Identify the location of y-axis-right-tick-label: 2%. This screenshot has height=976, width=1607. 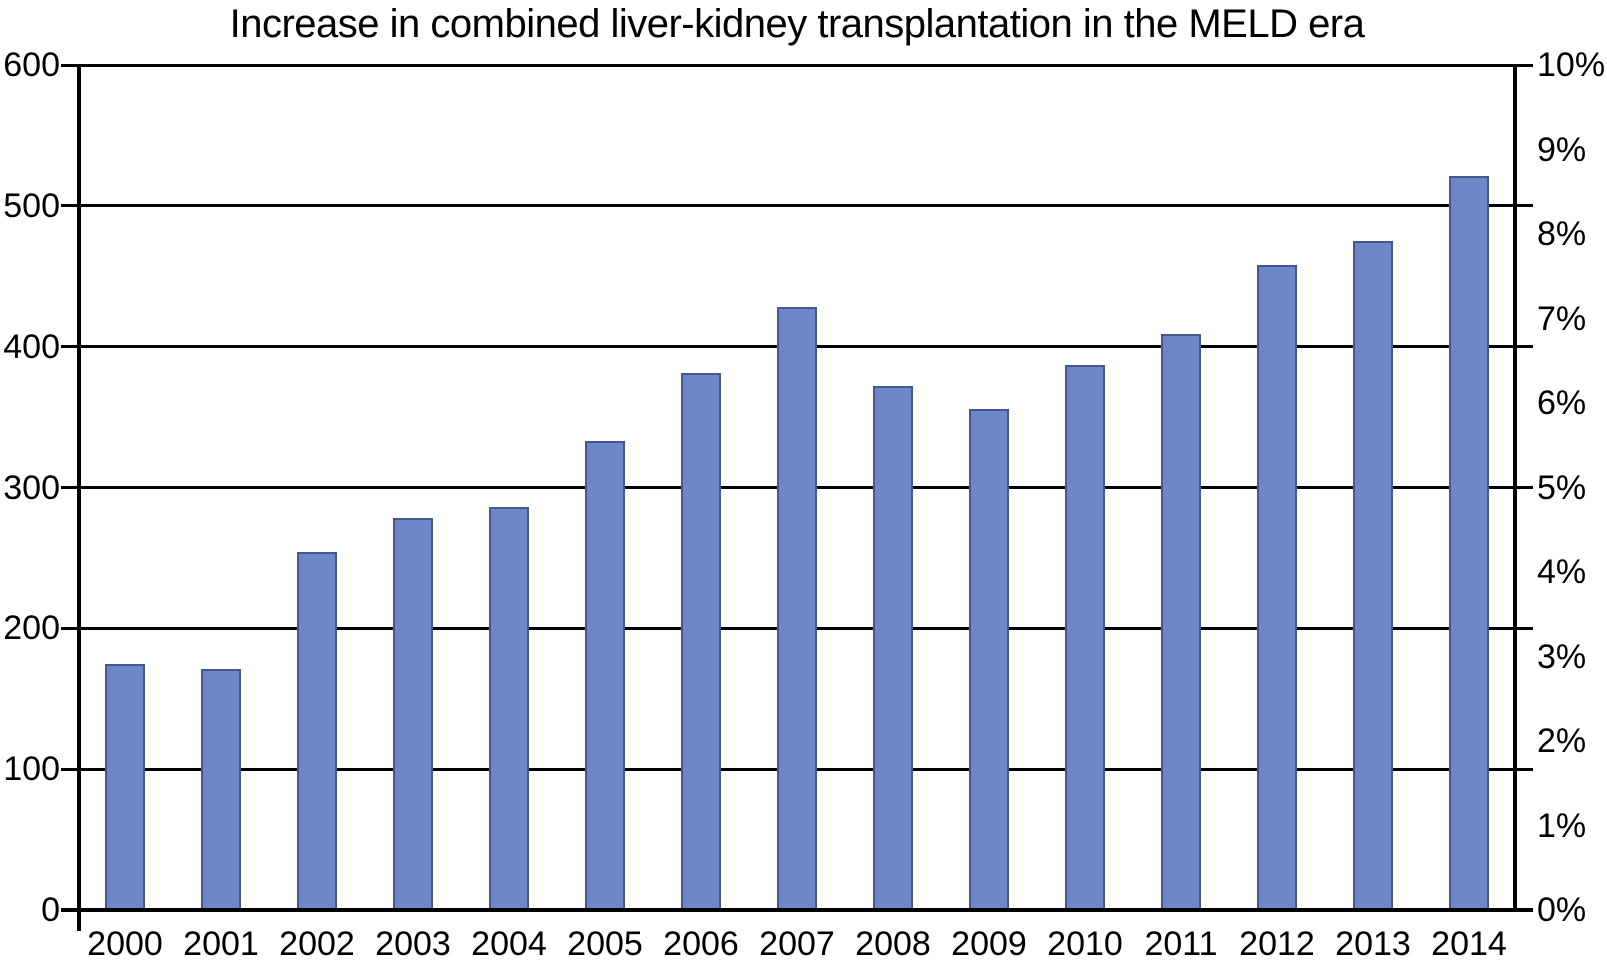
(1562, 741).